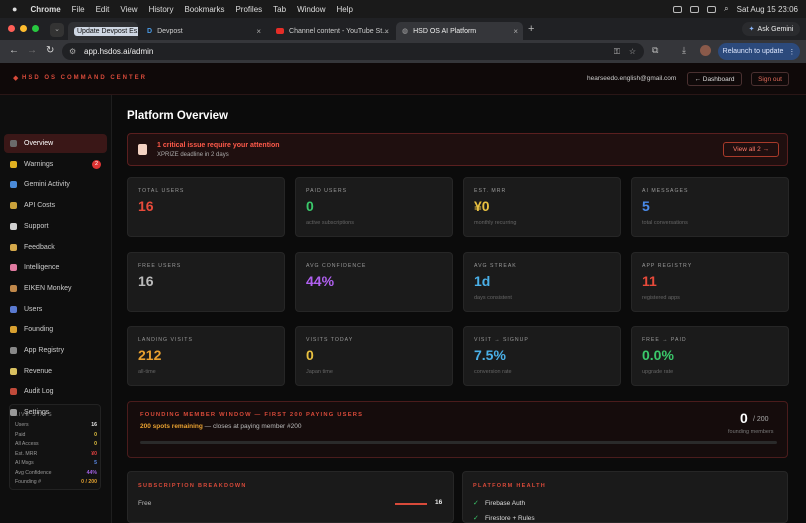  What do you see at coordinates (684, 50) in the screenshot?
I see `download-icon: ⤓` at bounding box center [684, 50].